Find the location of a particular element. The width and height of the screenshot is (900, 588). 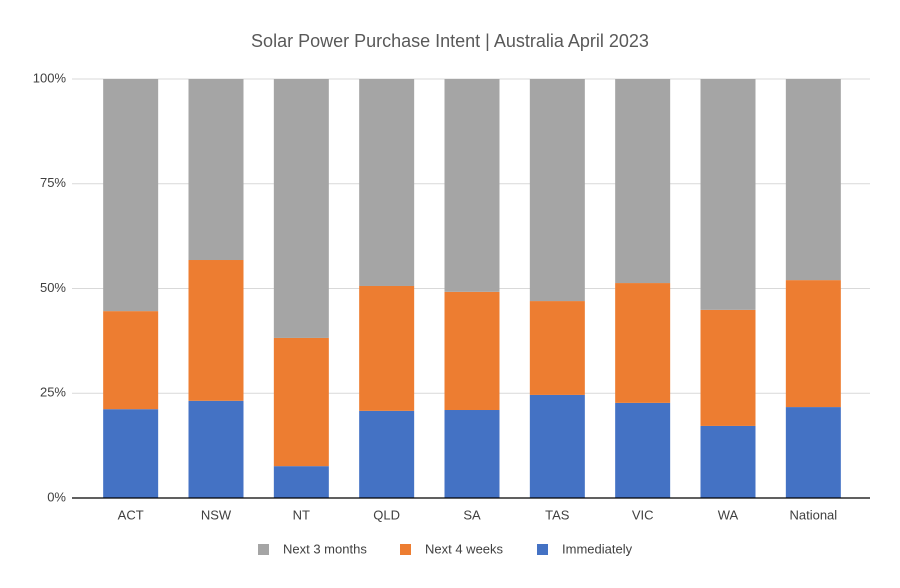

x-tick-label: TAS is located at coordinates (557, 514).